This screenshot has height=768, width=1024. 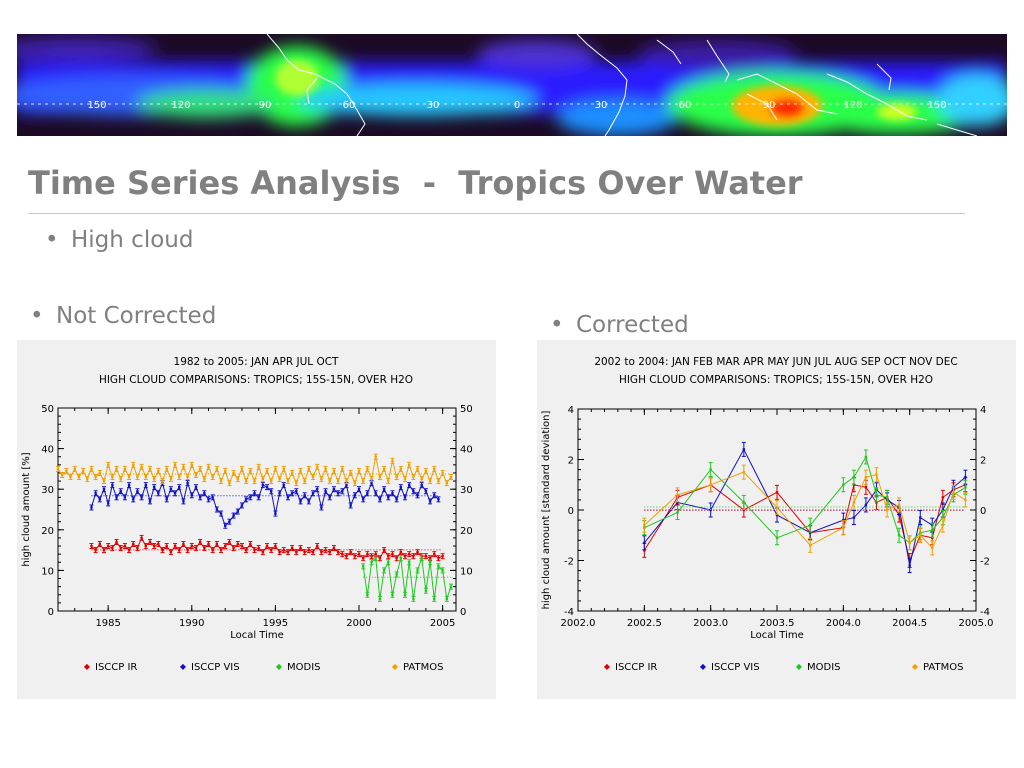 I want to click on series-line, so click(x=804, y=523).